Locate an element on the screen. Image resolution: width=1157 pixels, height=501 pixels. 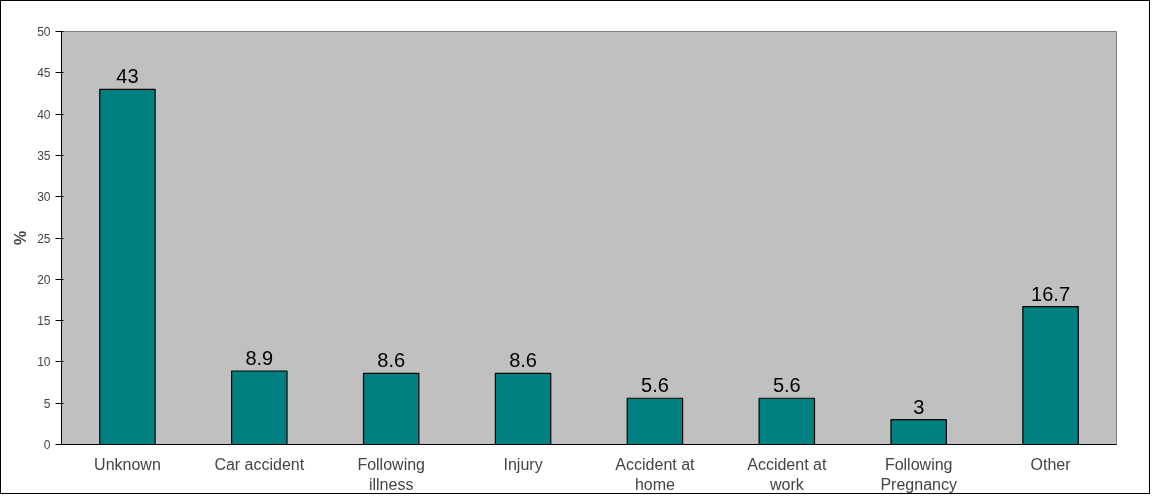
x-tick-label: Following illness is located at coordinates (391, 474).